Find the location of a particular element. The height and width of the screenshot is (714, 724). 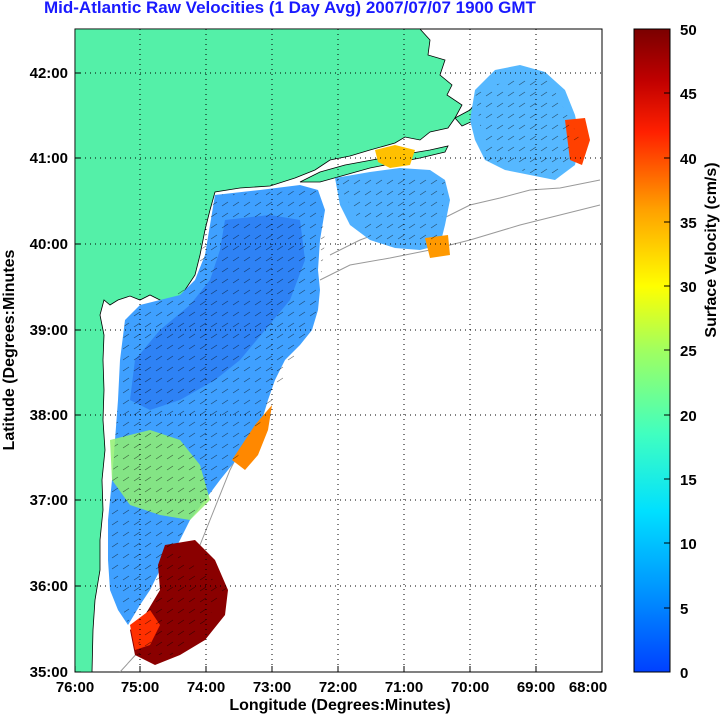

x-tick-label: 76:00 is located at coordinates (75, 687).